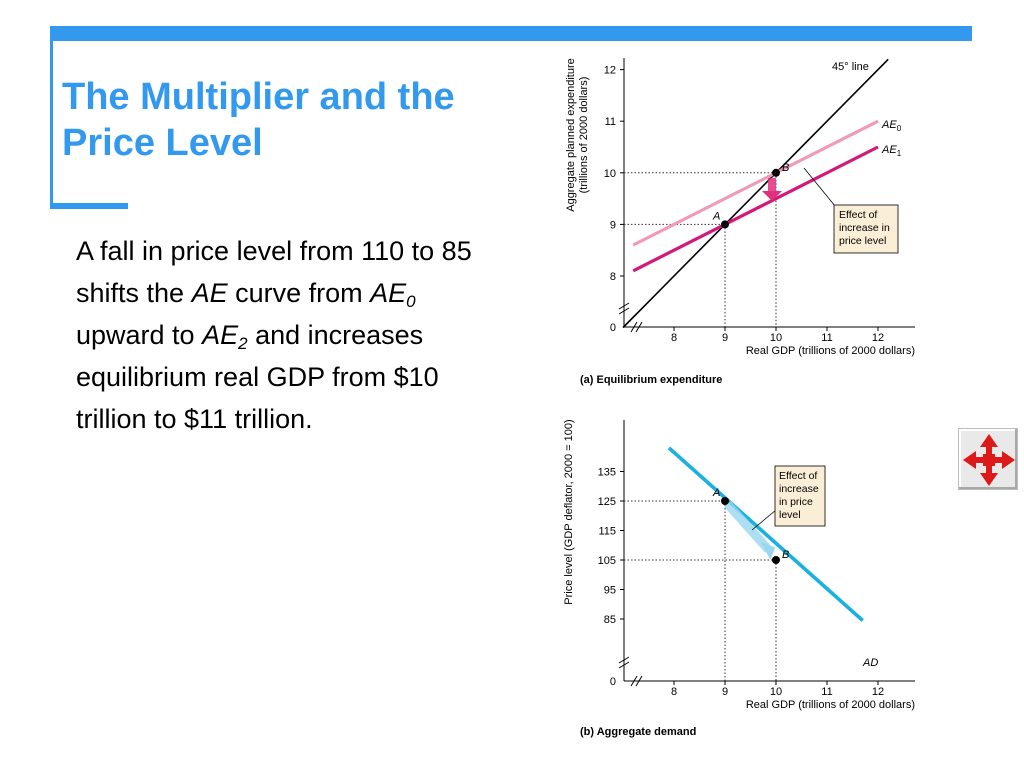  What do you see at coordinates (613, 277) in the screenshot?
I see `chart-a-y-tick-label: 8` at bounding box center [613, 277].